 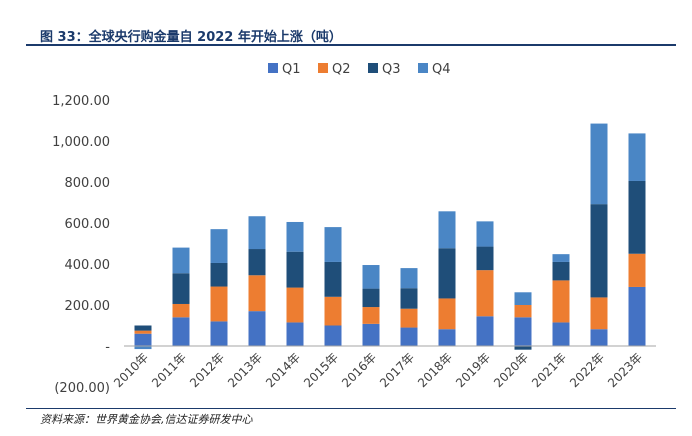 What do you see at coordinates (447, 273) in the screenshot?
I see `bar-q3-2018年` at bounding box center [447, 273].